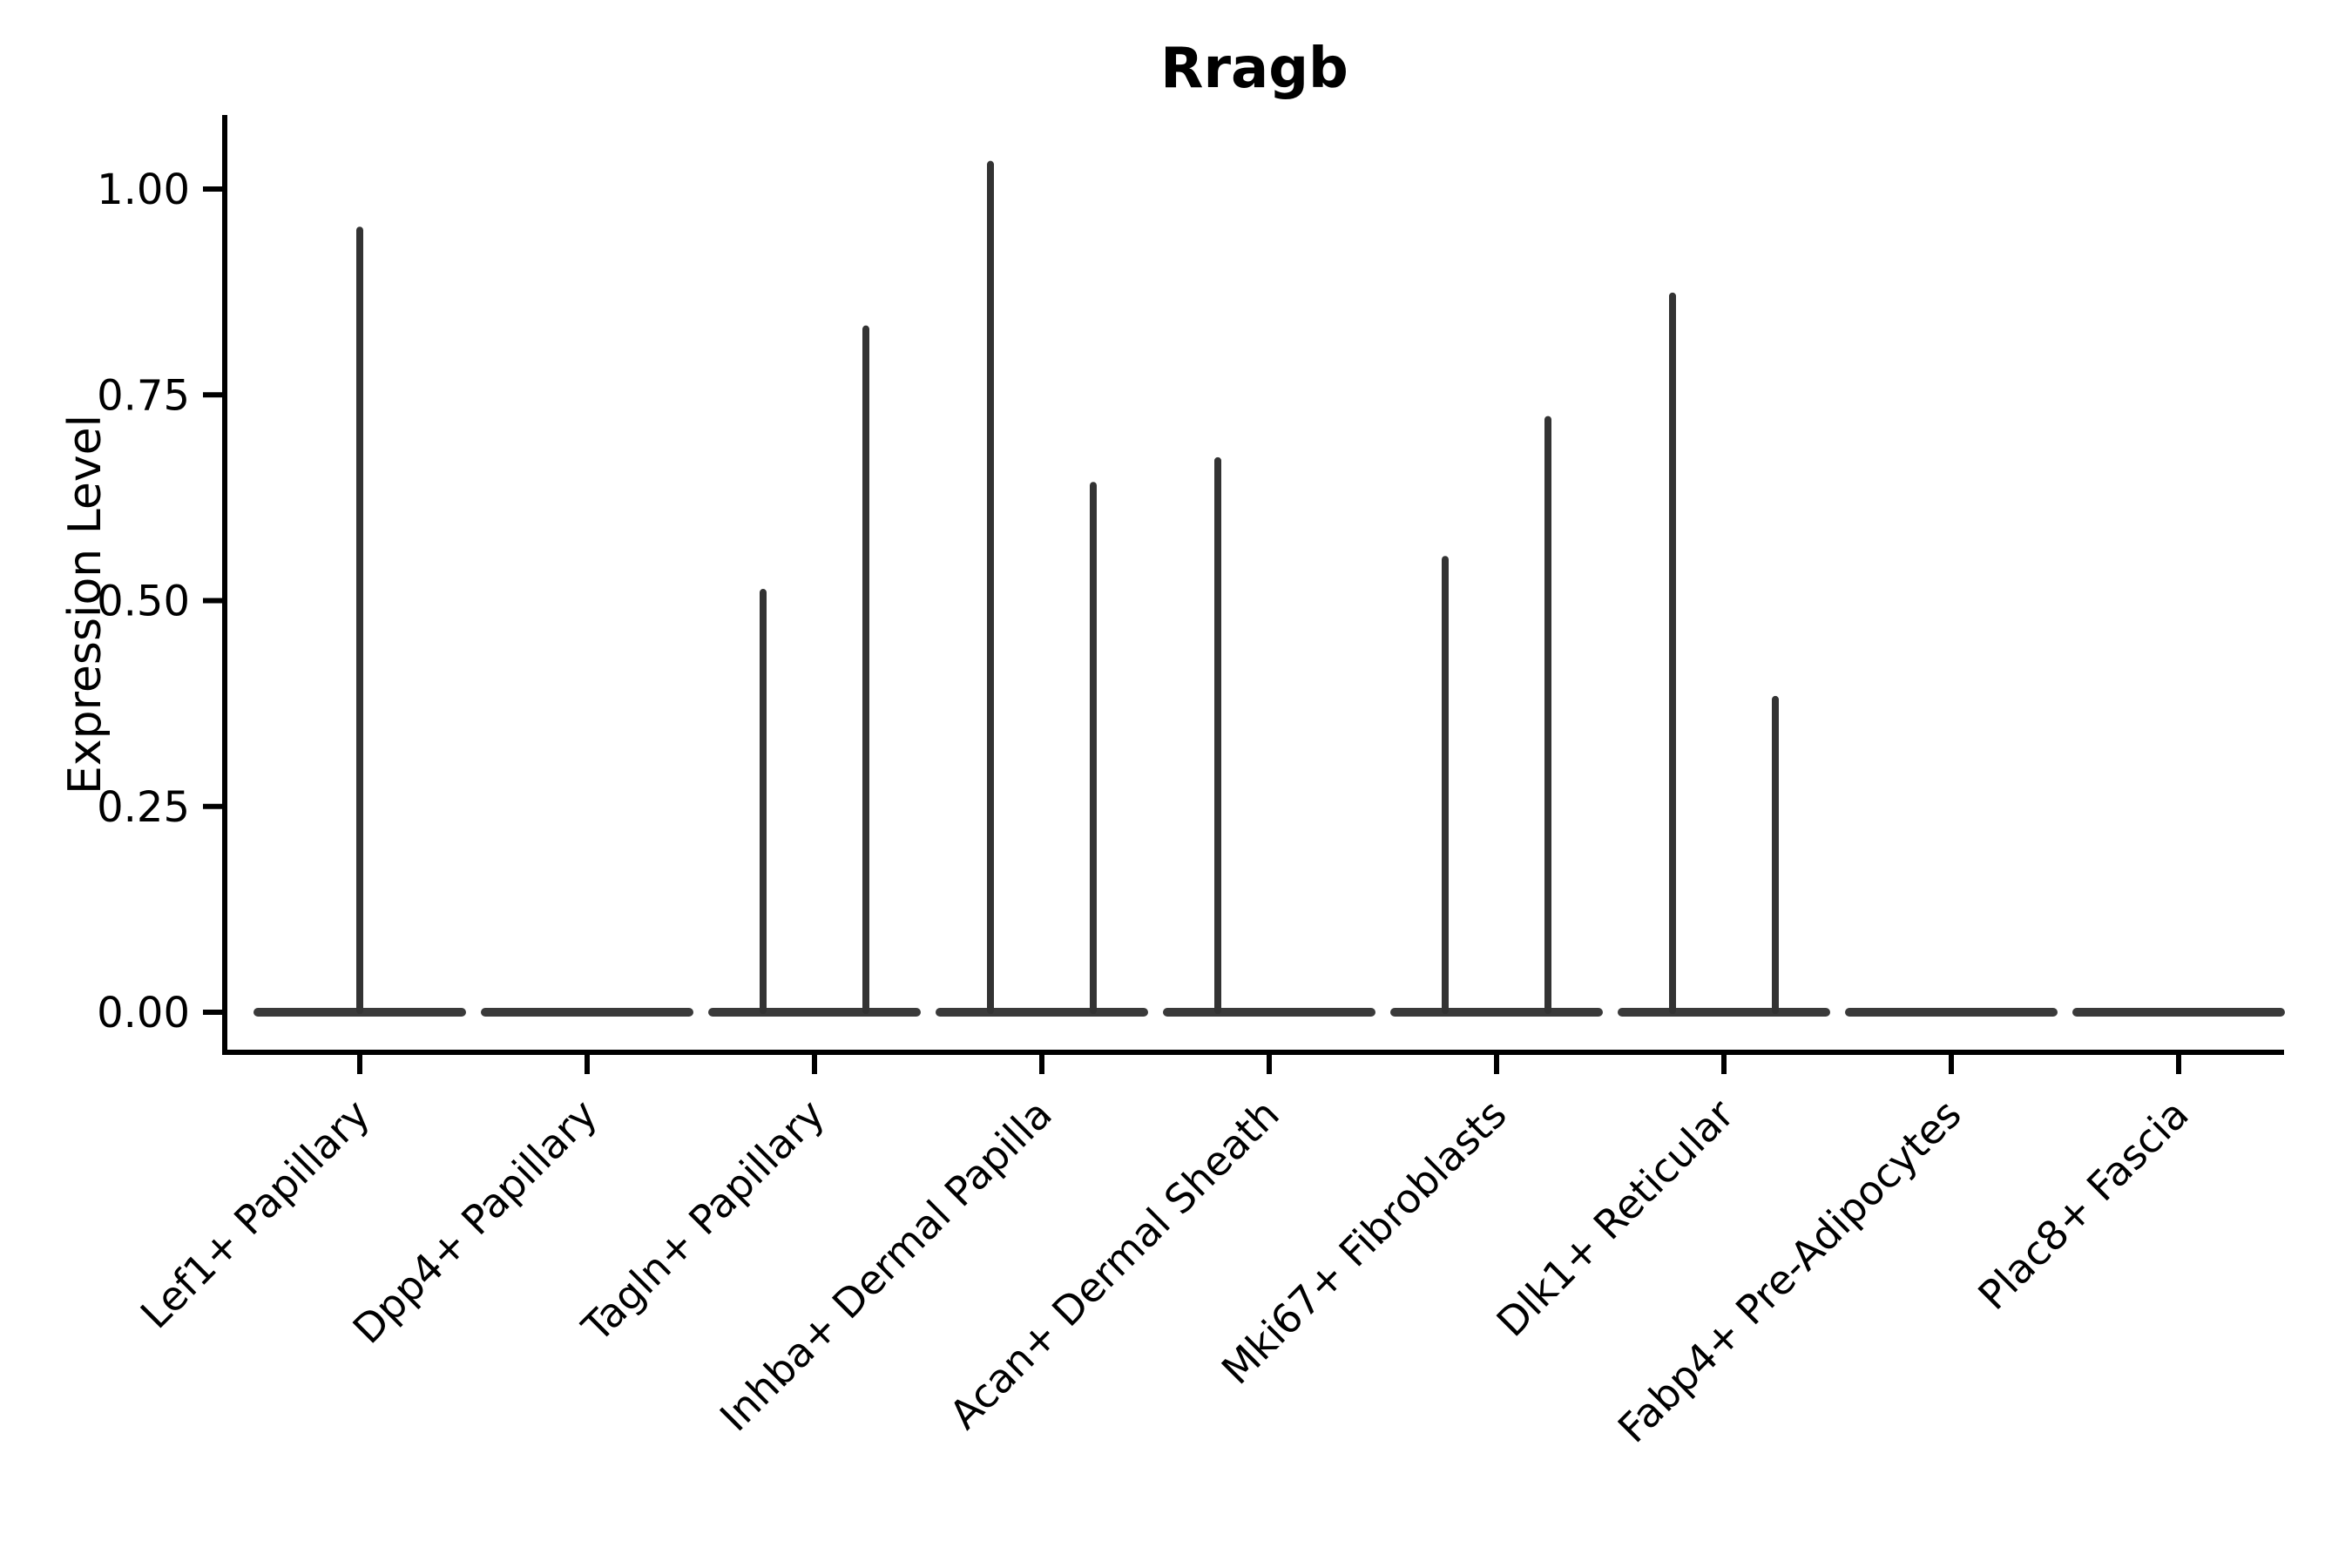 The height and width of the screenshot is (1568, 2352). What do you see at coordinates (143, 190) in the screenshot?
I see `y-tick-label: 1.00` at bounding box center [143, 190].